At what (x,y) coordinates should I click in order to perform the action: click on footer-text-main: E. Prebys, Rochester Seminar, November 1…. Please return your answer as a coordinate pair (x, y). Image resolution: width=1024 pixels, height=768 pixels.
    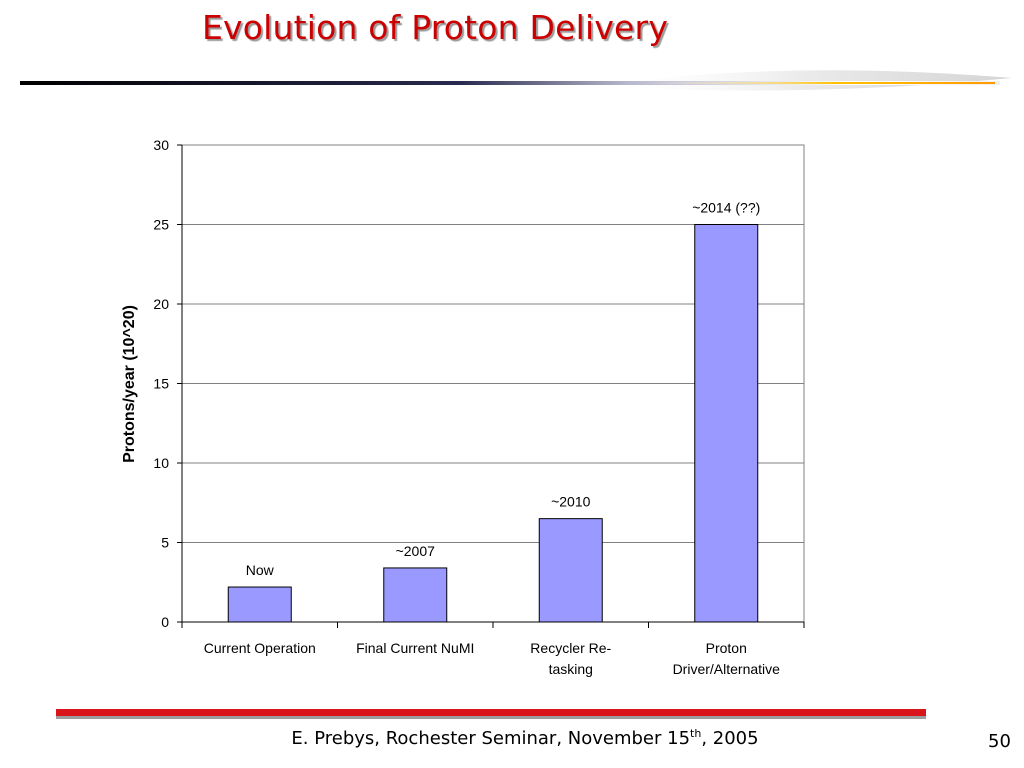
    Looking at the image, I should click on (491, 738).